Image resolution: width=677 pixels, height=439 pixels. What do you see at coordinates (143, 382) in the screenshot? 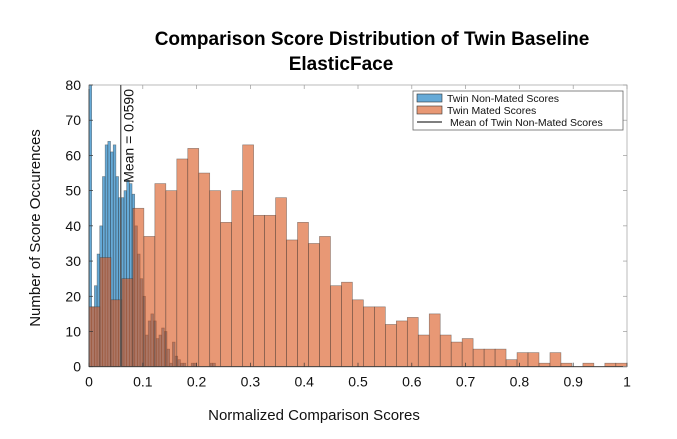
I see `x-tick-label: 0.1` at bounding box center [143, 382].